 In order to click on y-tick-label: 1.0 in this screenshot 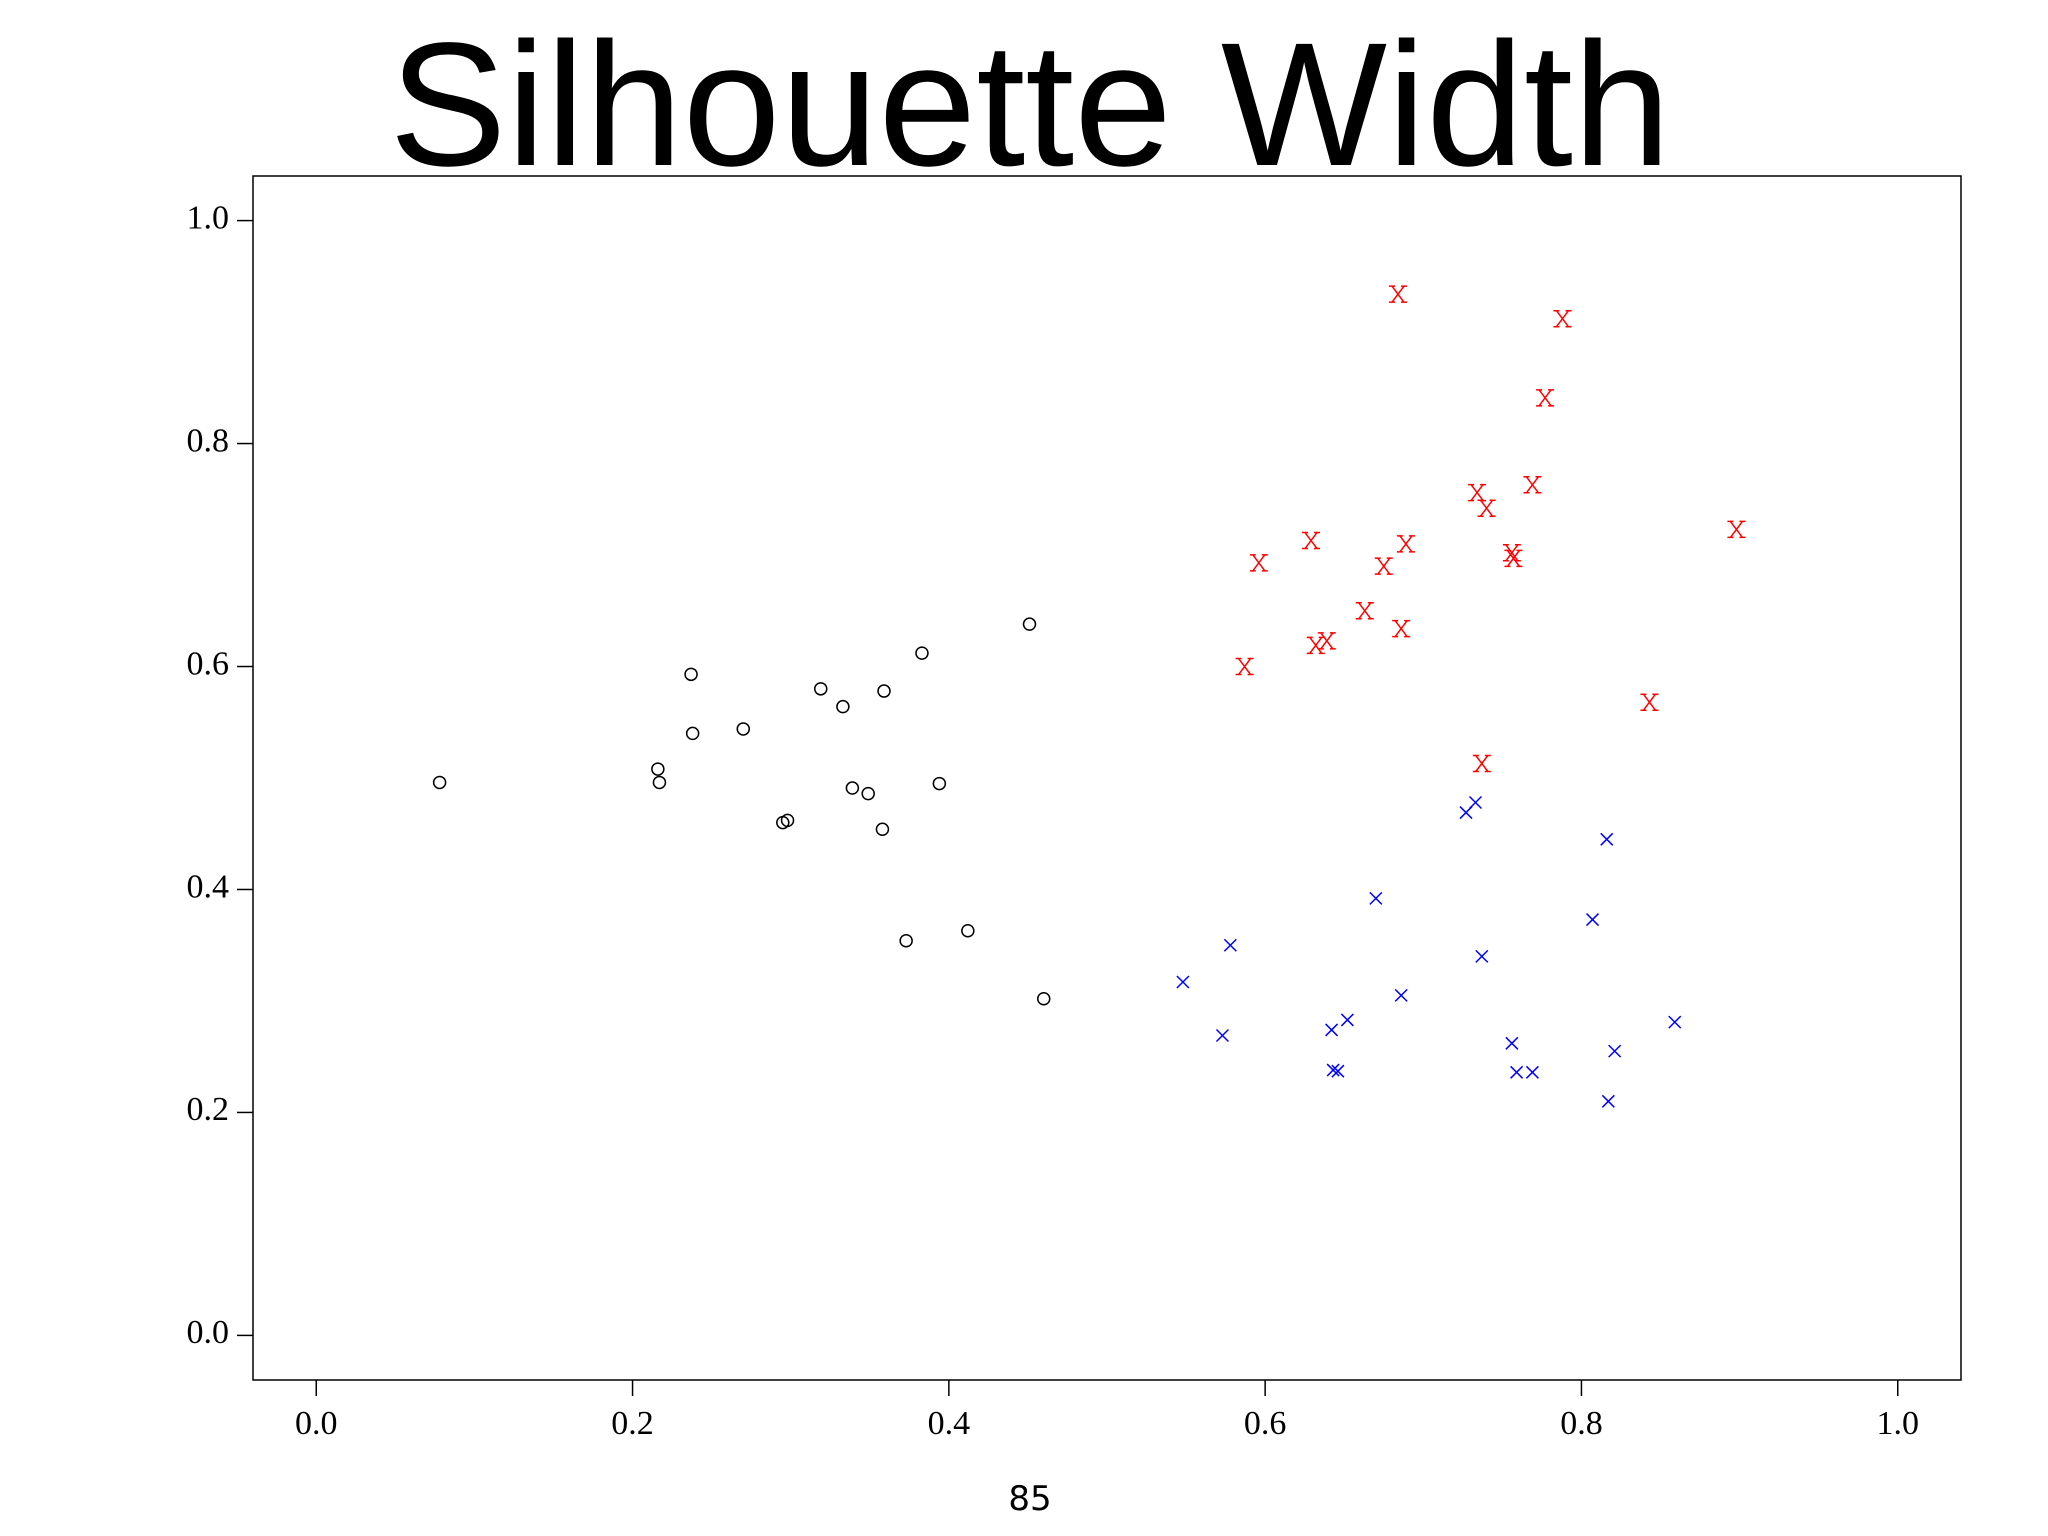, I will do `click(208, 217)`.